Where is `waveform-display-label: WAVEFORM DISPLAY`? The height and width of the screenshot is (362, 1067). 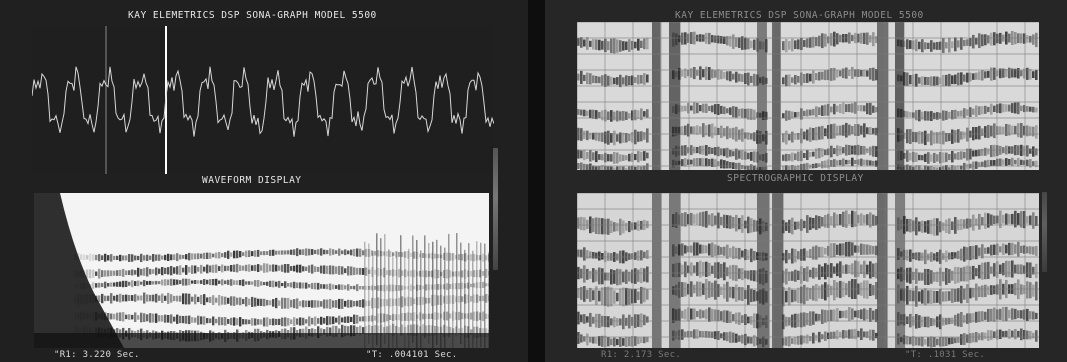 waveform-display-label: WAVEFORM DISPLAY is located at coordinates (252, 180).